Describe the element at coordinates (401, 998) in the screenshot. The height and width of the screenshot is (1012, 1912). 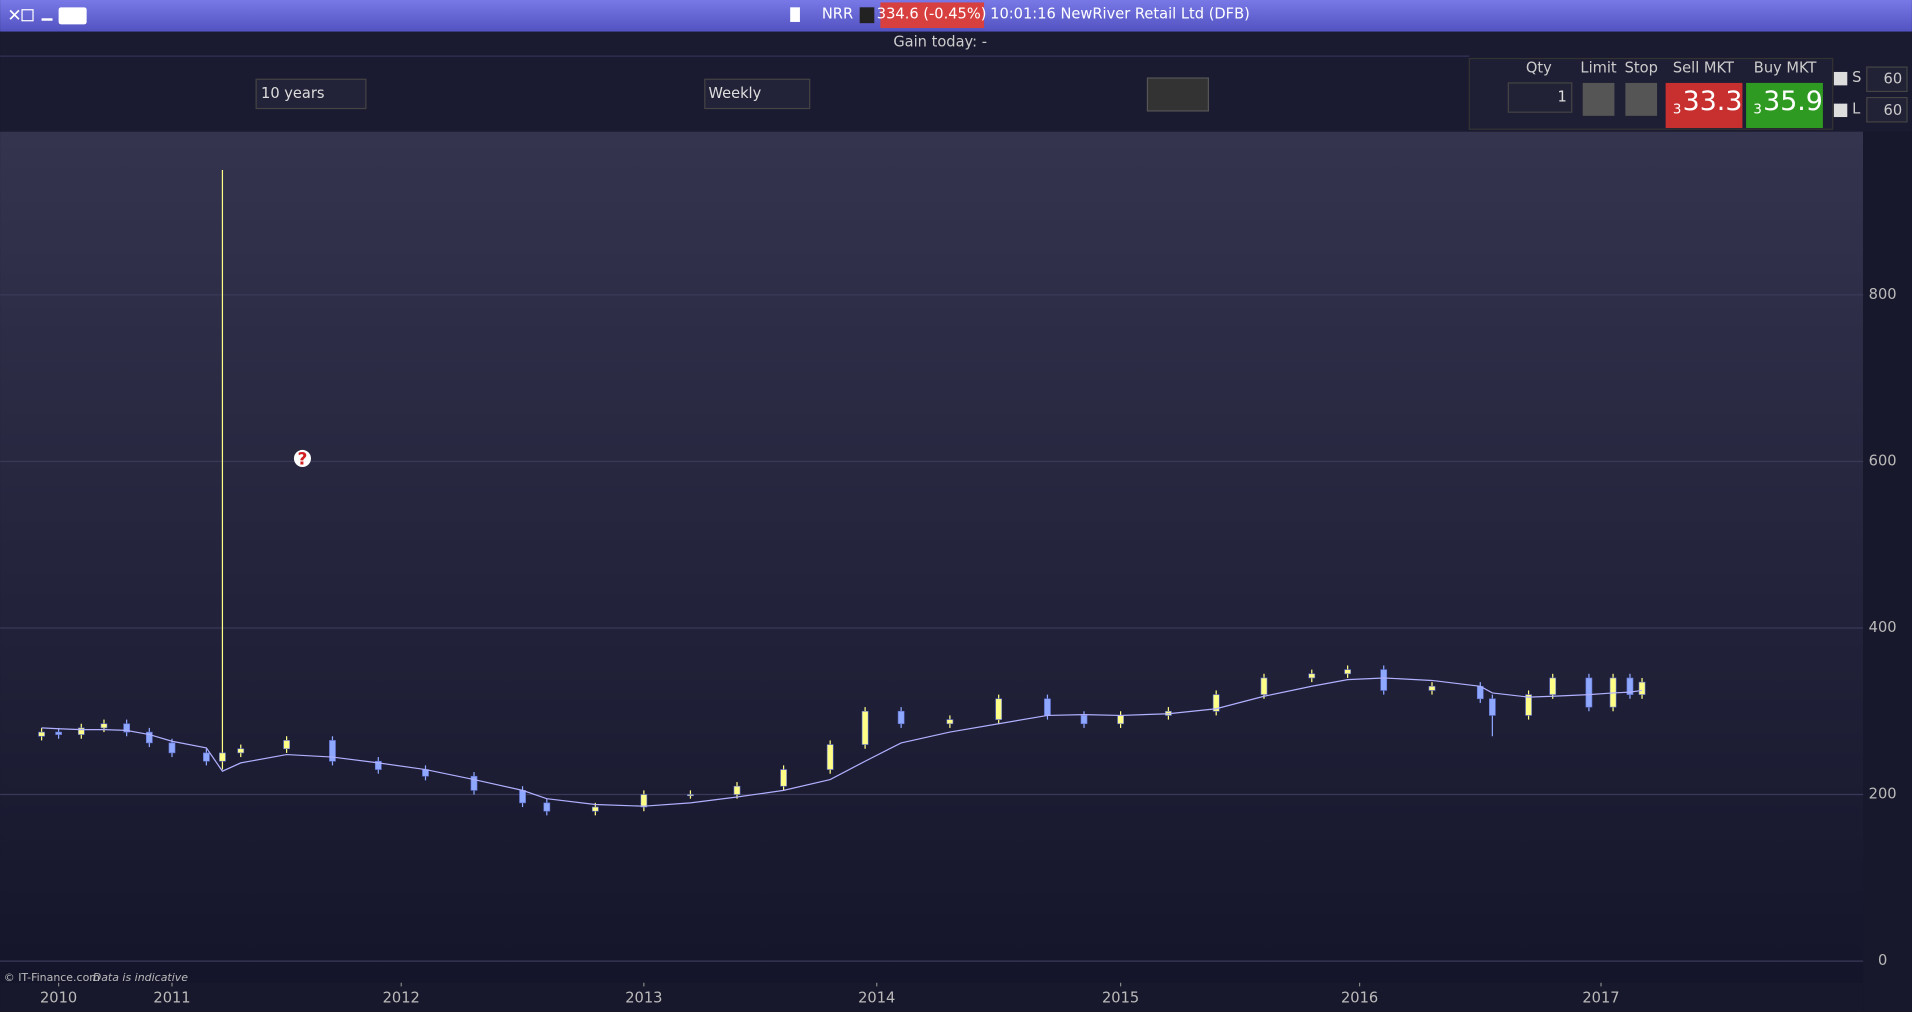
I see `x-tick-label: 2012` at that location.